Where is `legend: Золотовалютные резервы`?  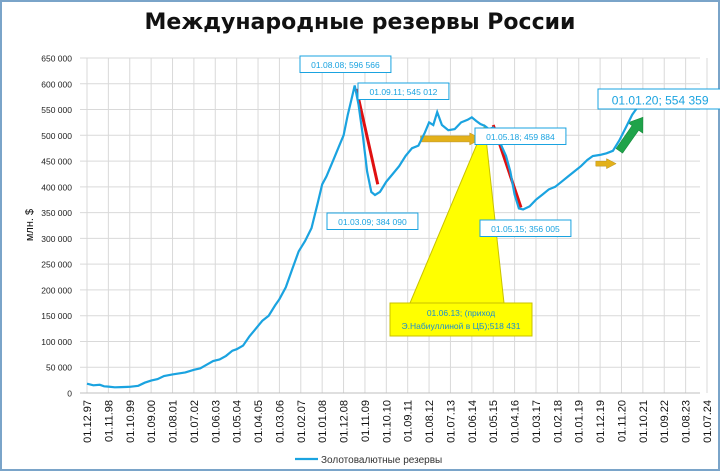 legend: Золотовалютные резервы is located at coordinates (368, 460).